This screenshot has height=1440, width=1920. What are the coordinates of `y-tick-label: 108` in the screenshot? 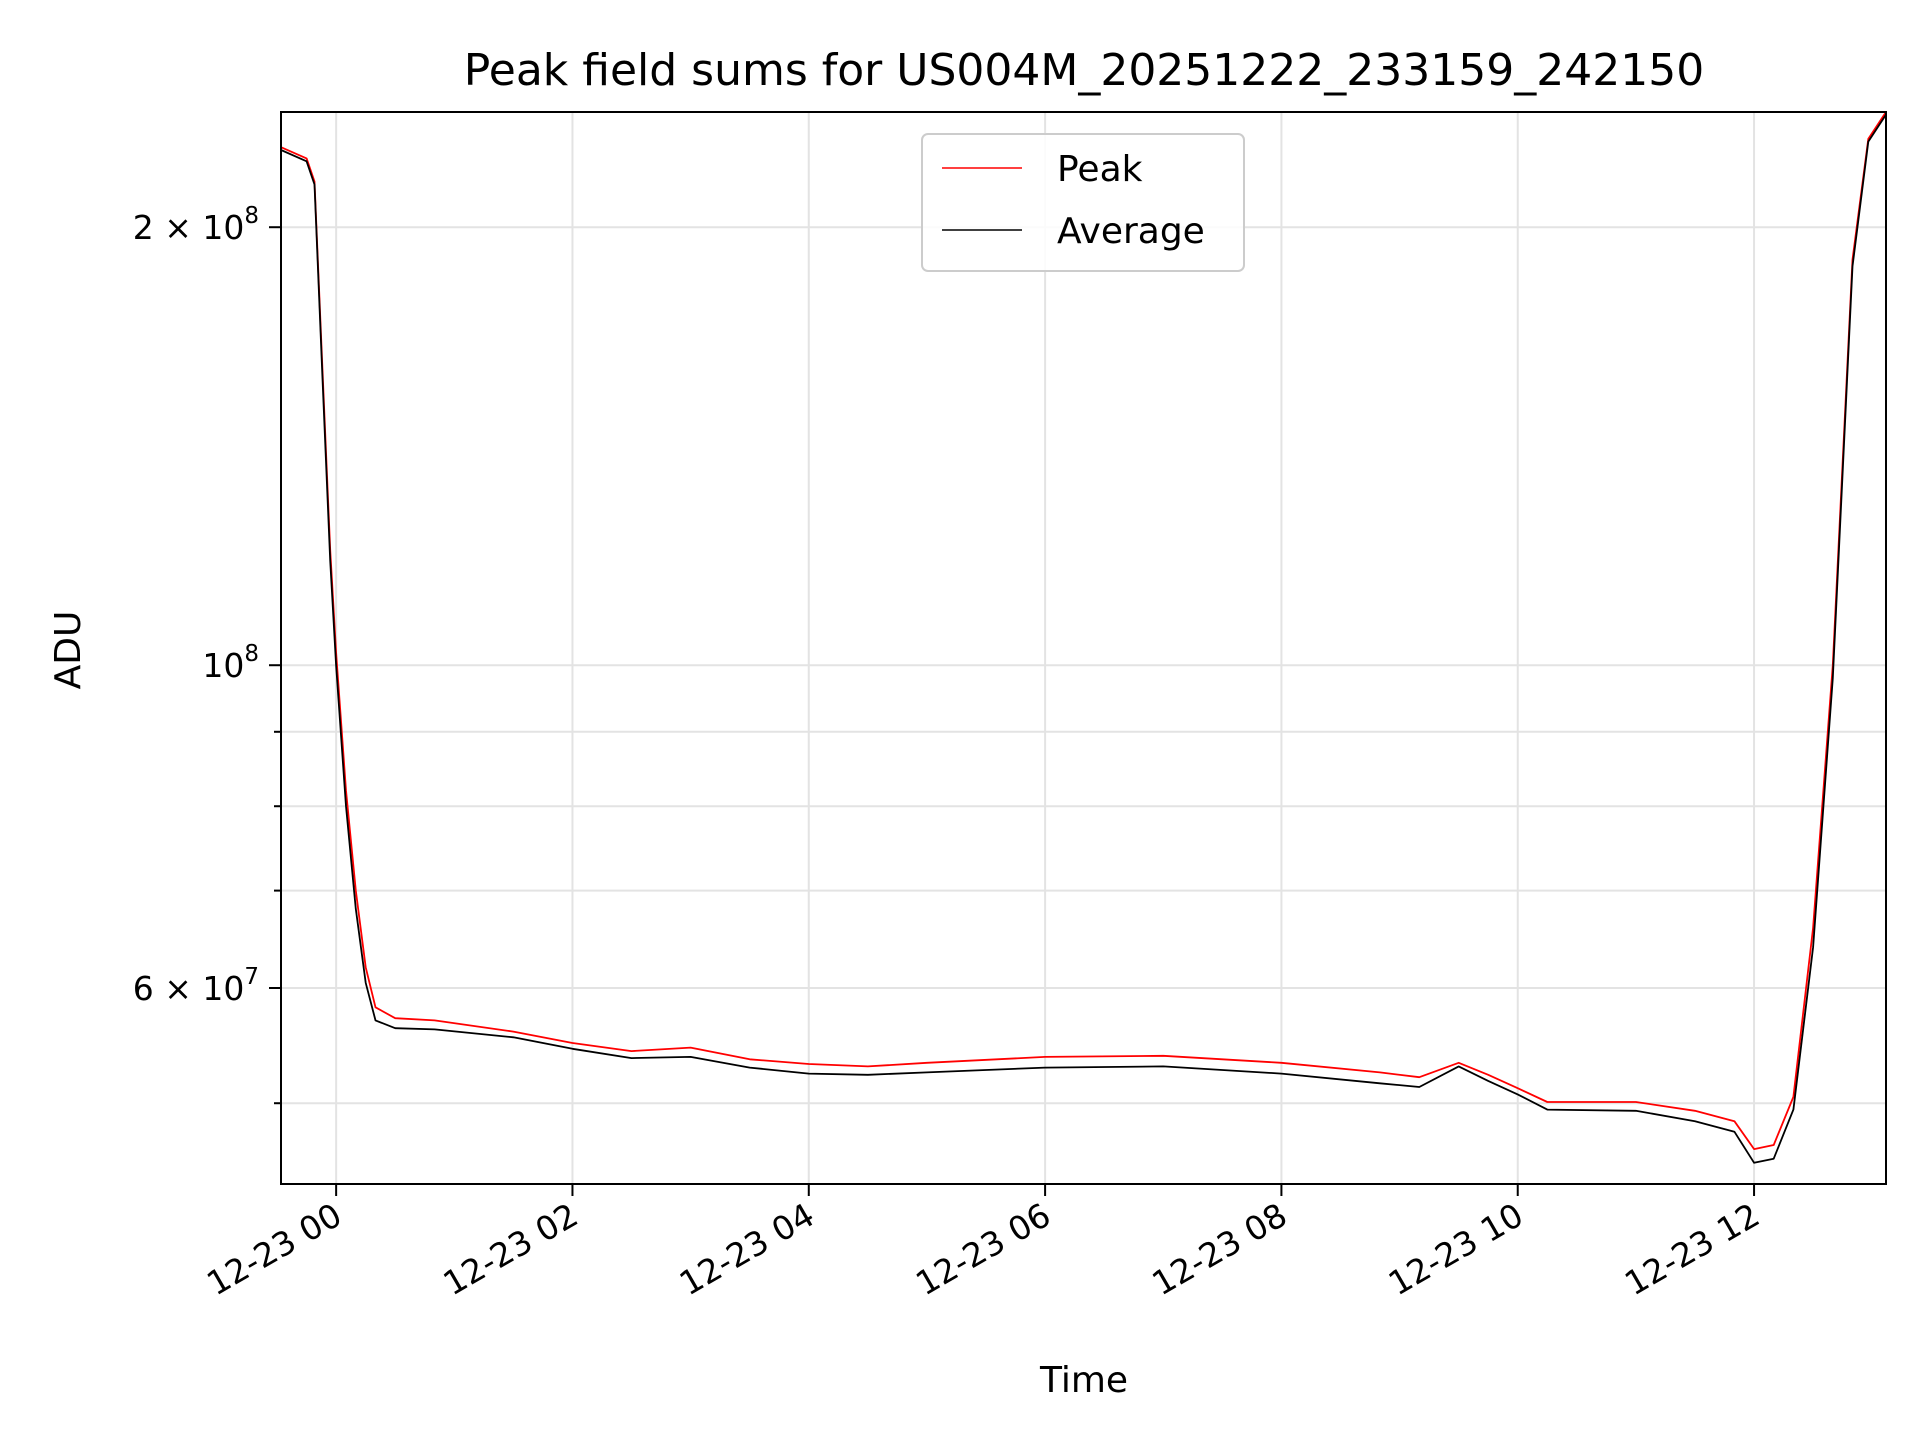 It's located at (230, 663).